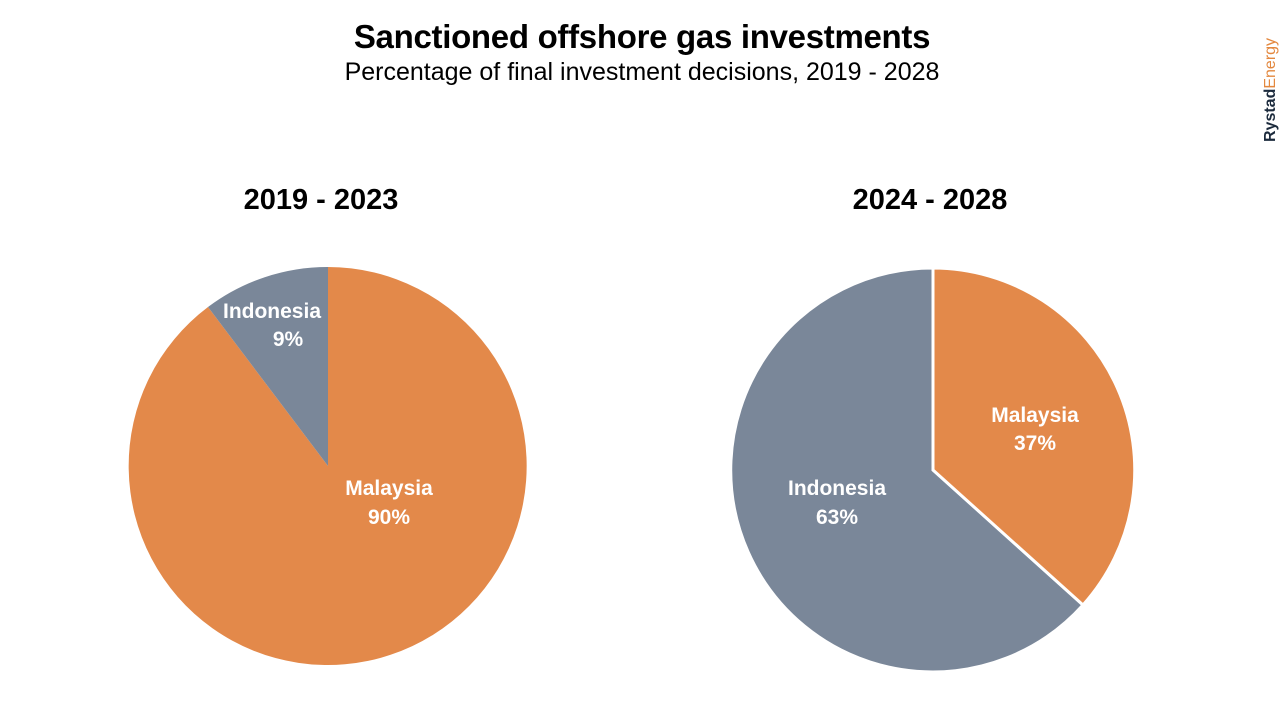  What do you see at coordinates (288, 339) in the screenshot?
I see `label-indonesia-value: 9%` at bounding box center [288, 339].